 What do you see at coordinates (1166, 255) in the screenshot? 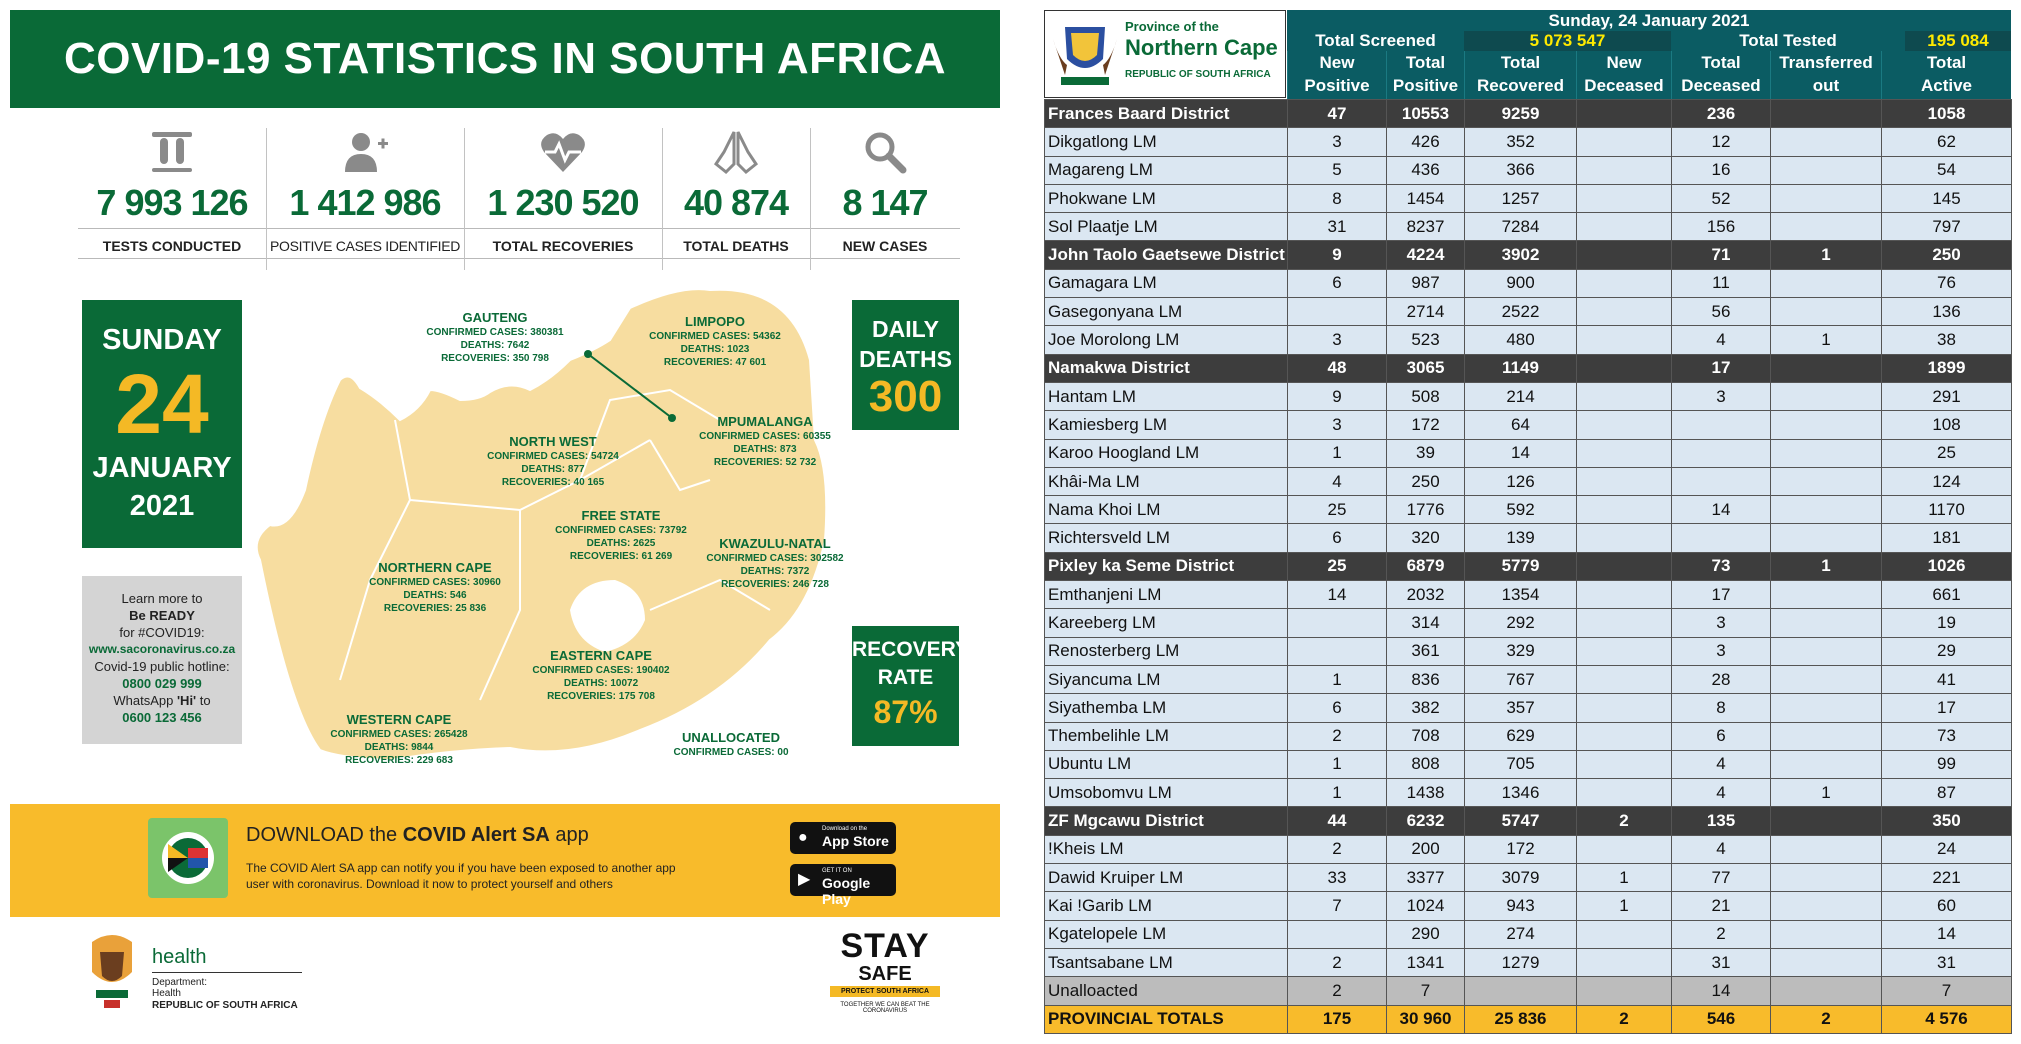
I see `row-name-cell: John Taolo Gaetsewe District` at bounding box center [1166, 255].